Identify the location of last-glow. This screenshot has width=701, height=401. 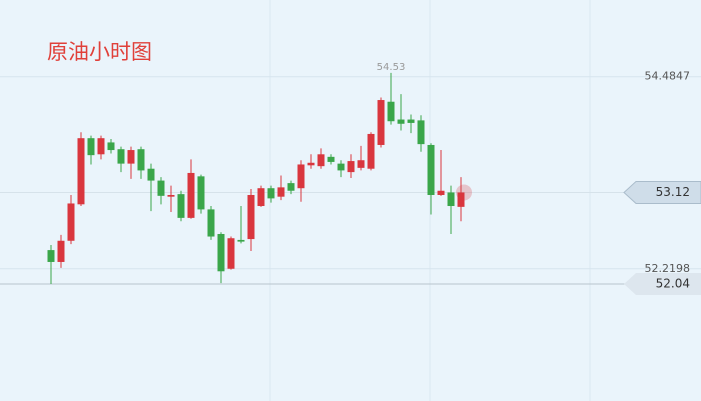
(464, 192).